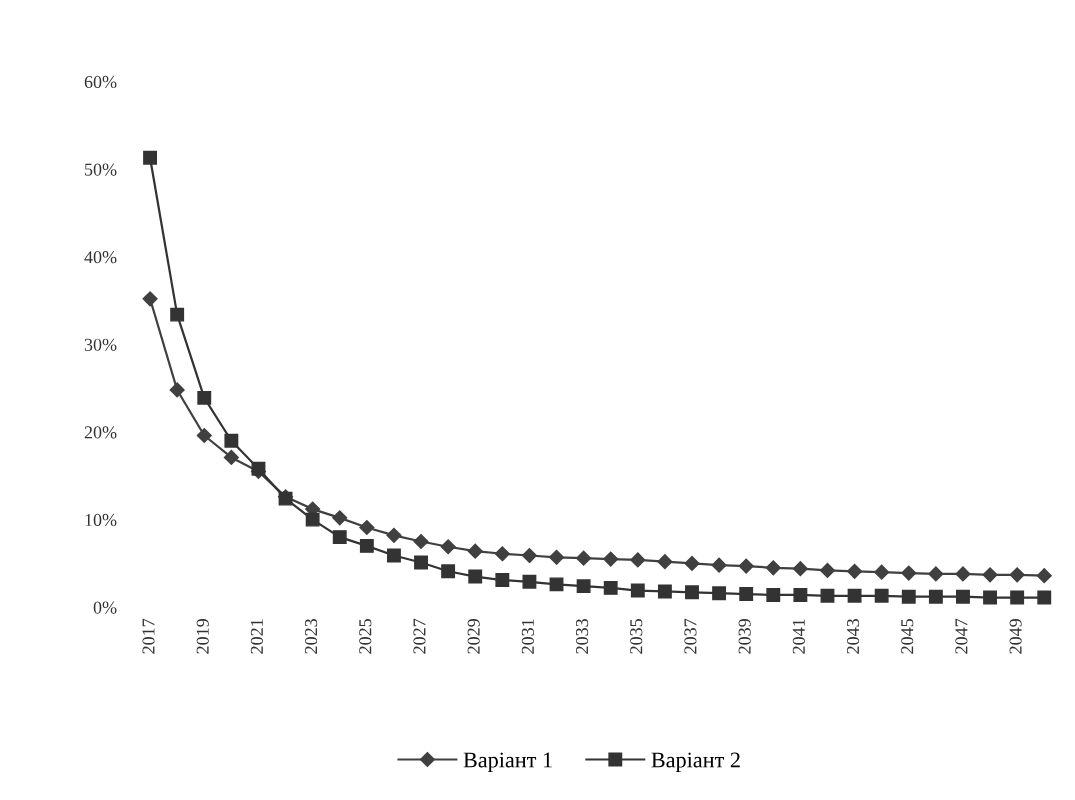 This screenshot has height=800, width=1075. What do you see at coordinates (798, 636) in the screenshot?
I see `x-tick-label: 2041` at bounding box center [798, 636].